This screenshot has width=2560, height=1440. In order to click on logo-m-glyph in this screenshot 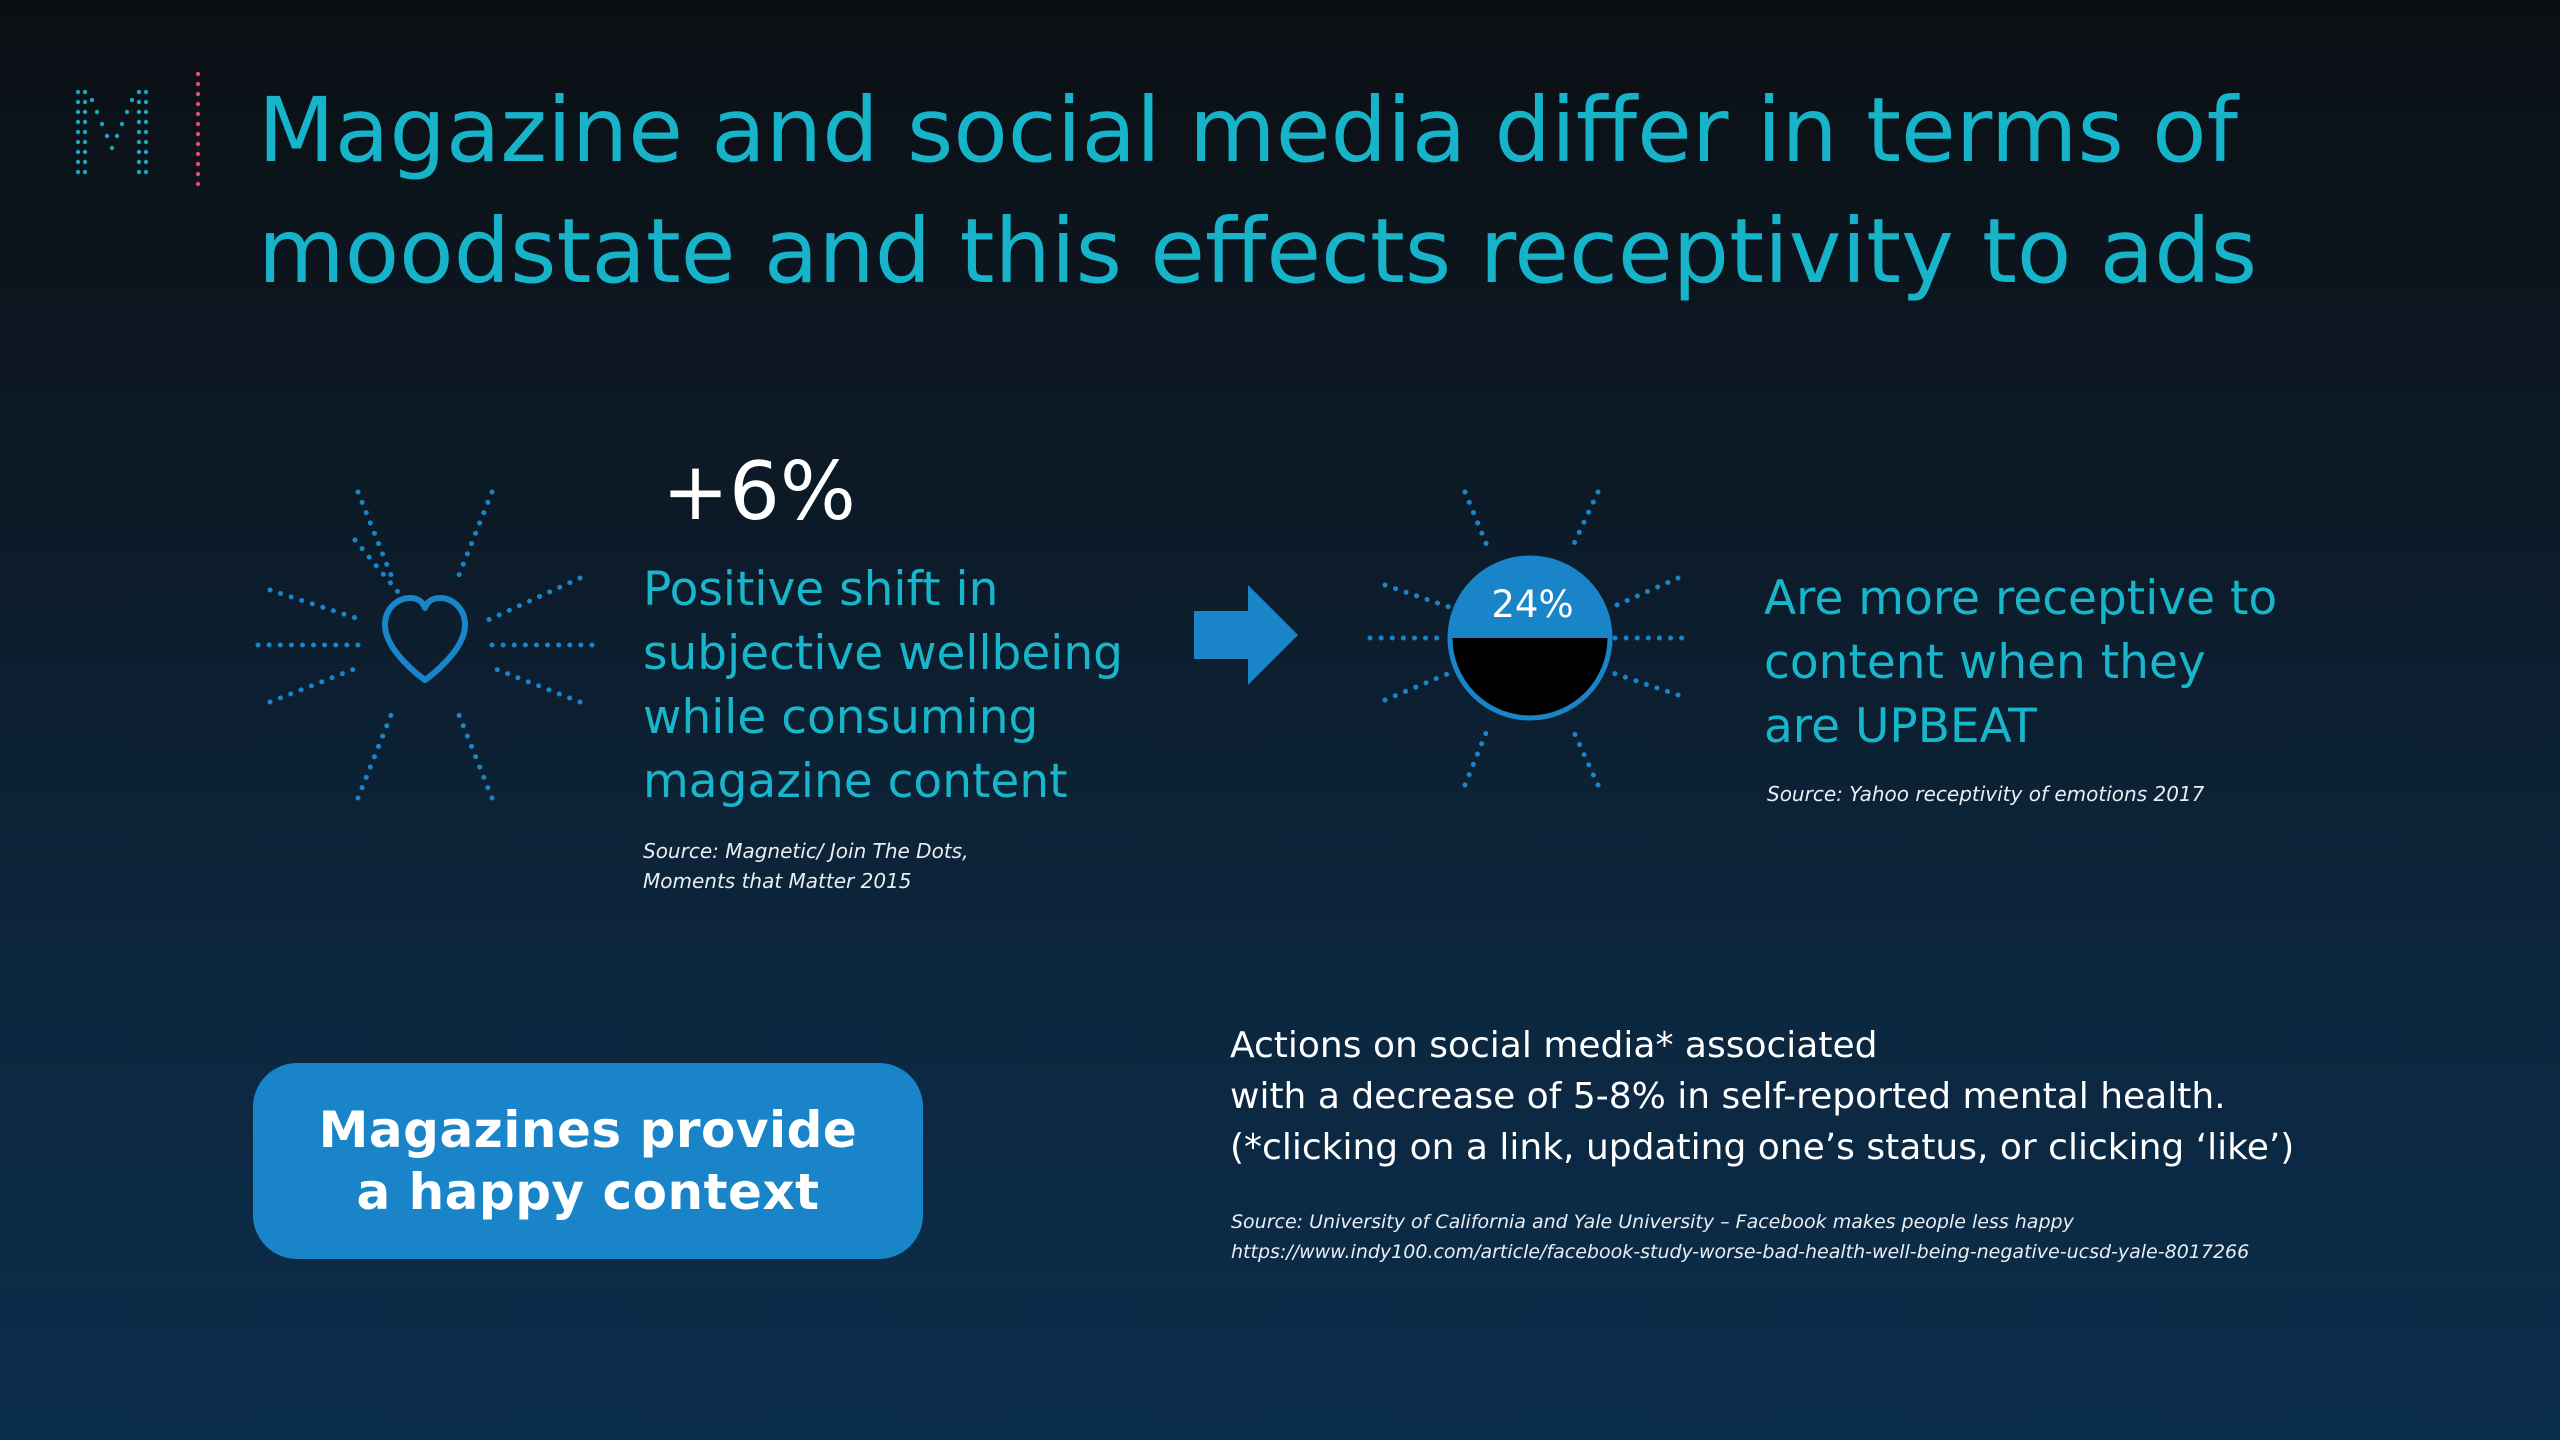, I will do `click(112, 132)`.